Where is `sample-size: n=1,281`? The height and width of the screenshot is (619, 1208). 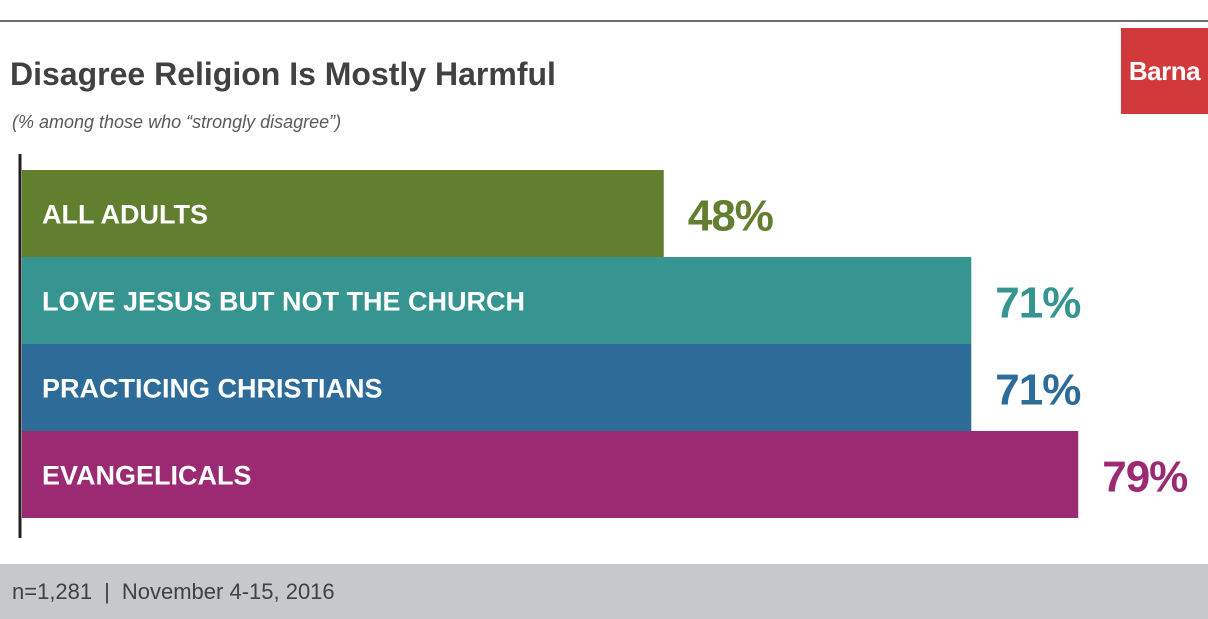 sample-size: n=1,281 is located at coordinates (52, 591).